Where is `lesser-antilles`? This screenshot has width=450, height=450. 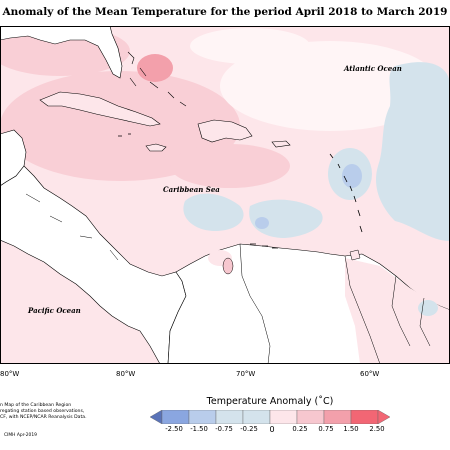 lesser-antilles is located at coordinates (346, 193).